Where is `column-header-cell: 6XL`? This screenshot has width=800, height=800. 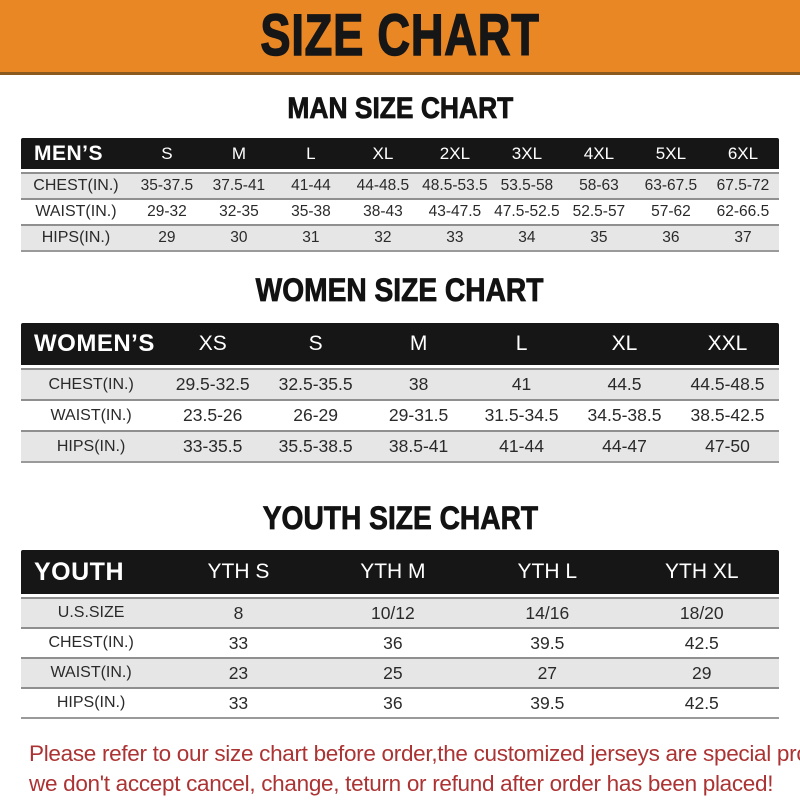 column-header-cell: 6XL is located at coordinates (742, 155).